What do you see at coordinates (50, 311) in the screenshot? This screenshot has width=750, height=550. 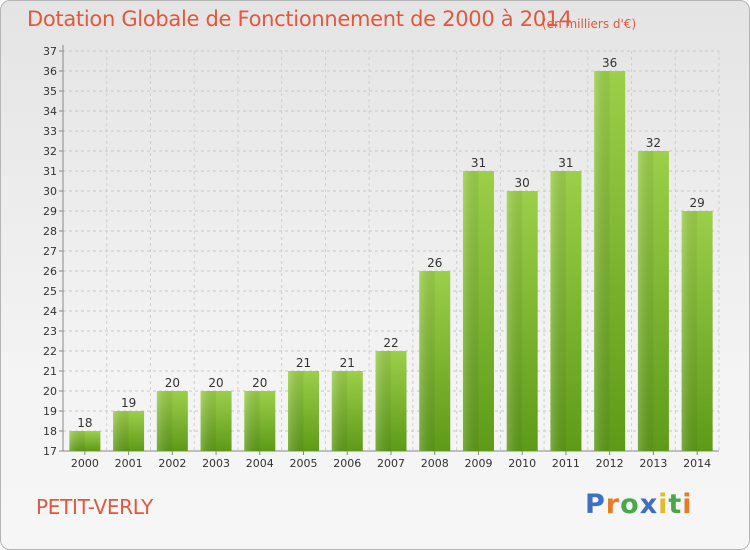 I see `y-tick-label: 24` at bounding box center [50, 311].